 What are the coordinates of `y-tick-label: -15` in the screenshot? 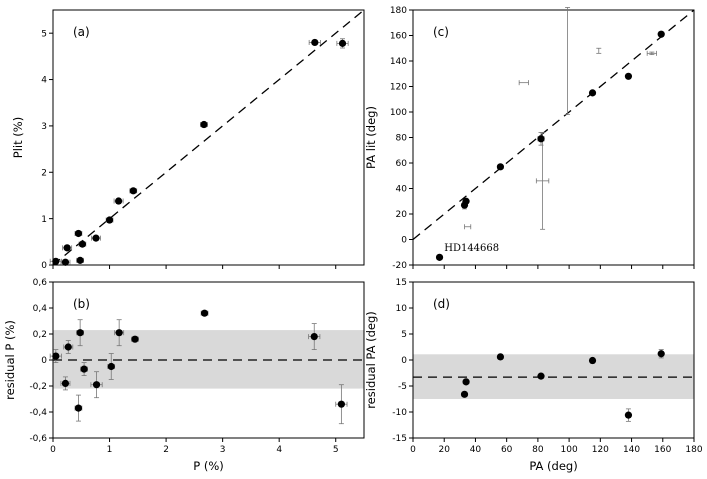 It's located at (399, 439).